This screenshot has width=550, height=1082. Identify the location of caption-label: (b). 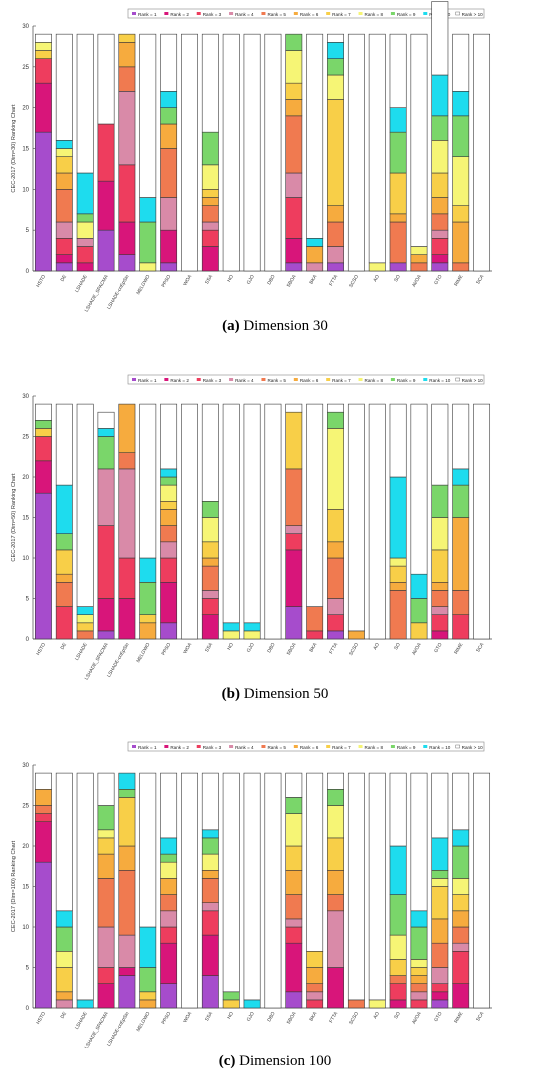
(230, 694).